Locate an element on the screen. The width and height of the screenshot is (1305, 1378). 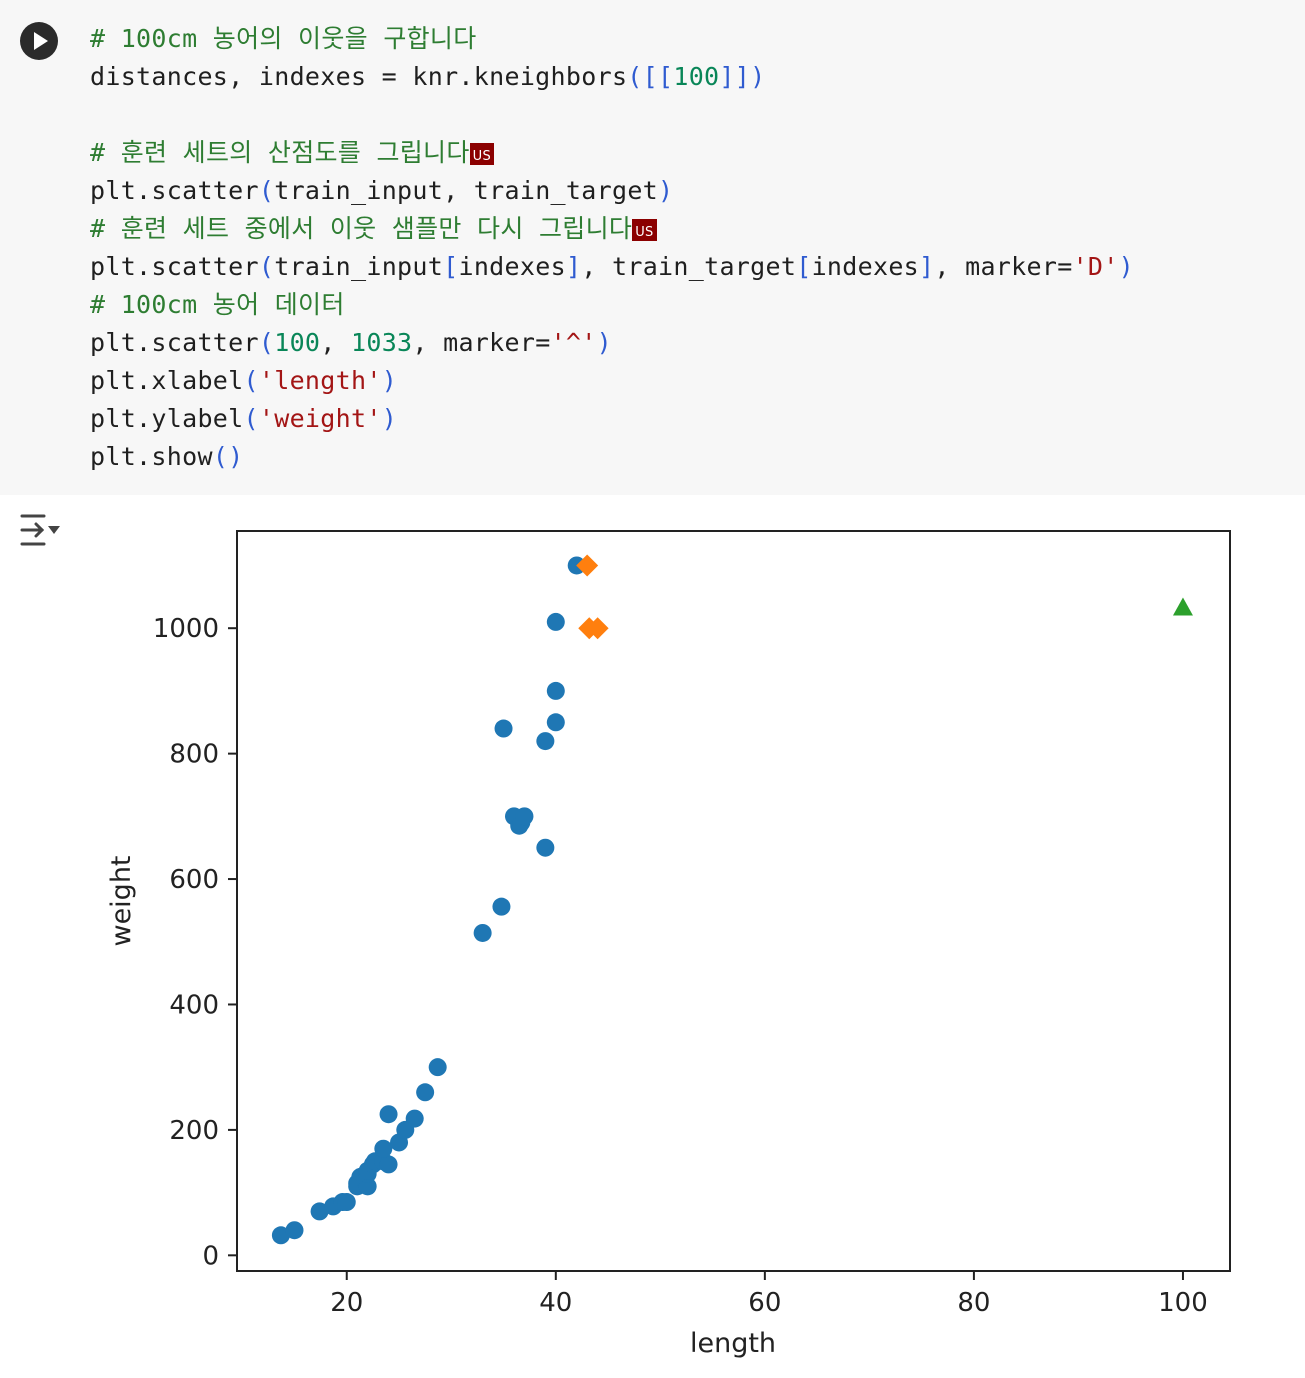
code-token: # 훈련 세트 중에서 이웃 샘플만 다시 그립니다 is located at coordinates (361, 228).